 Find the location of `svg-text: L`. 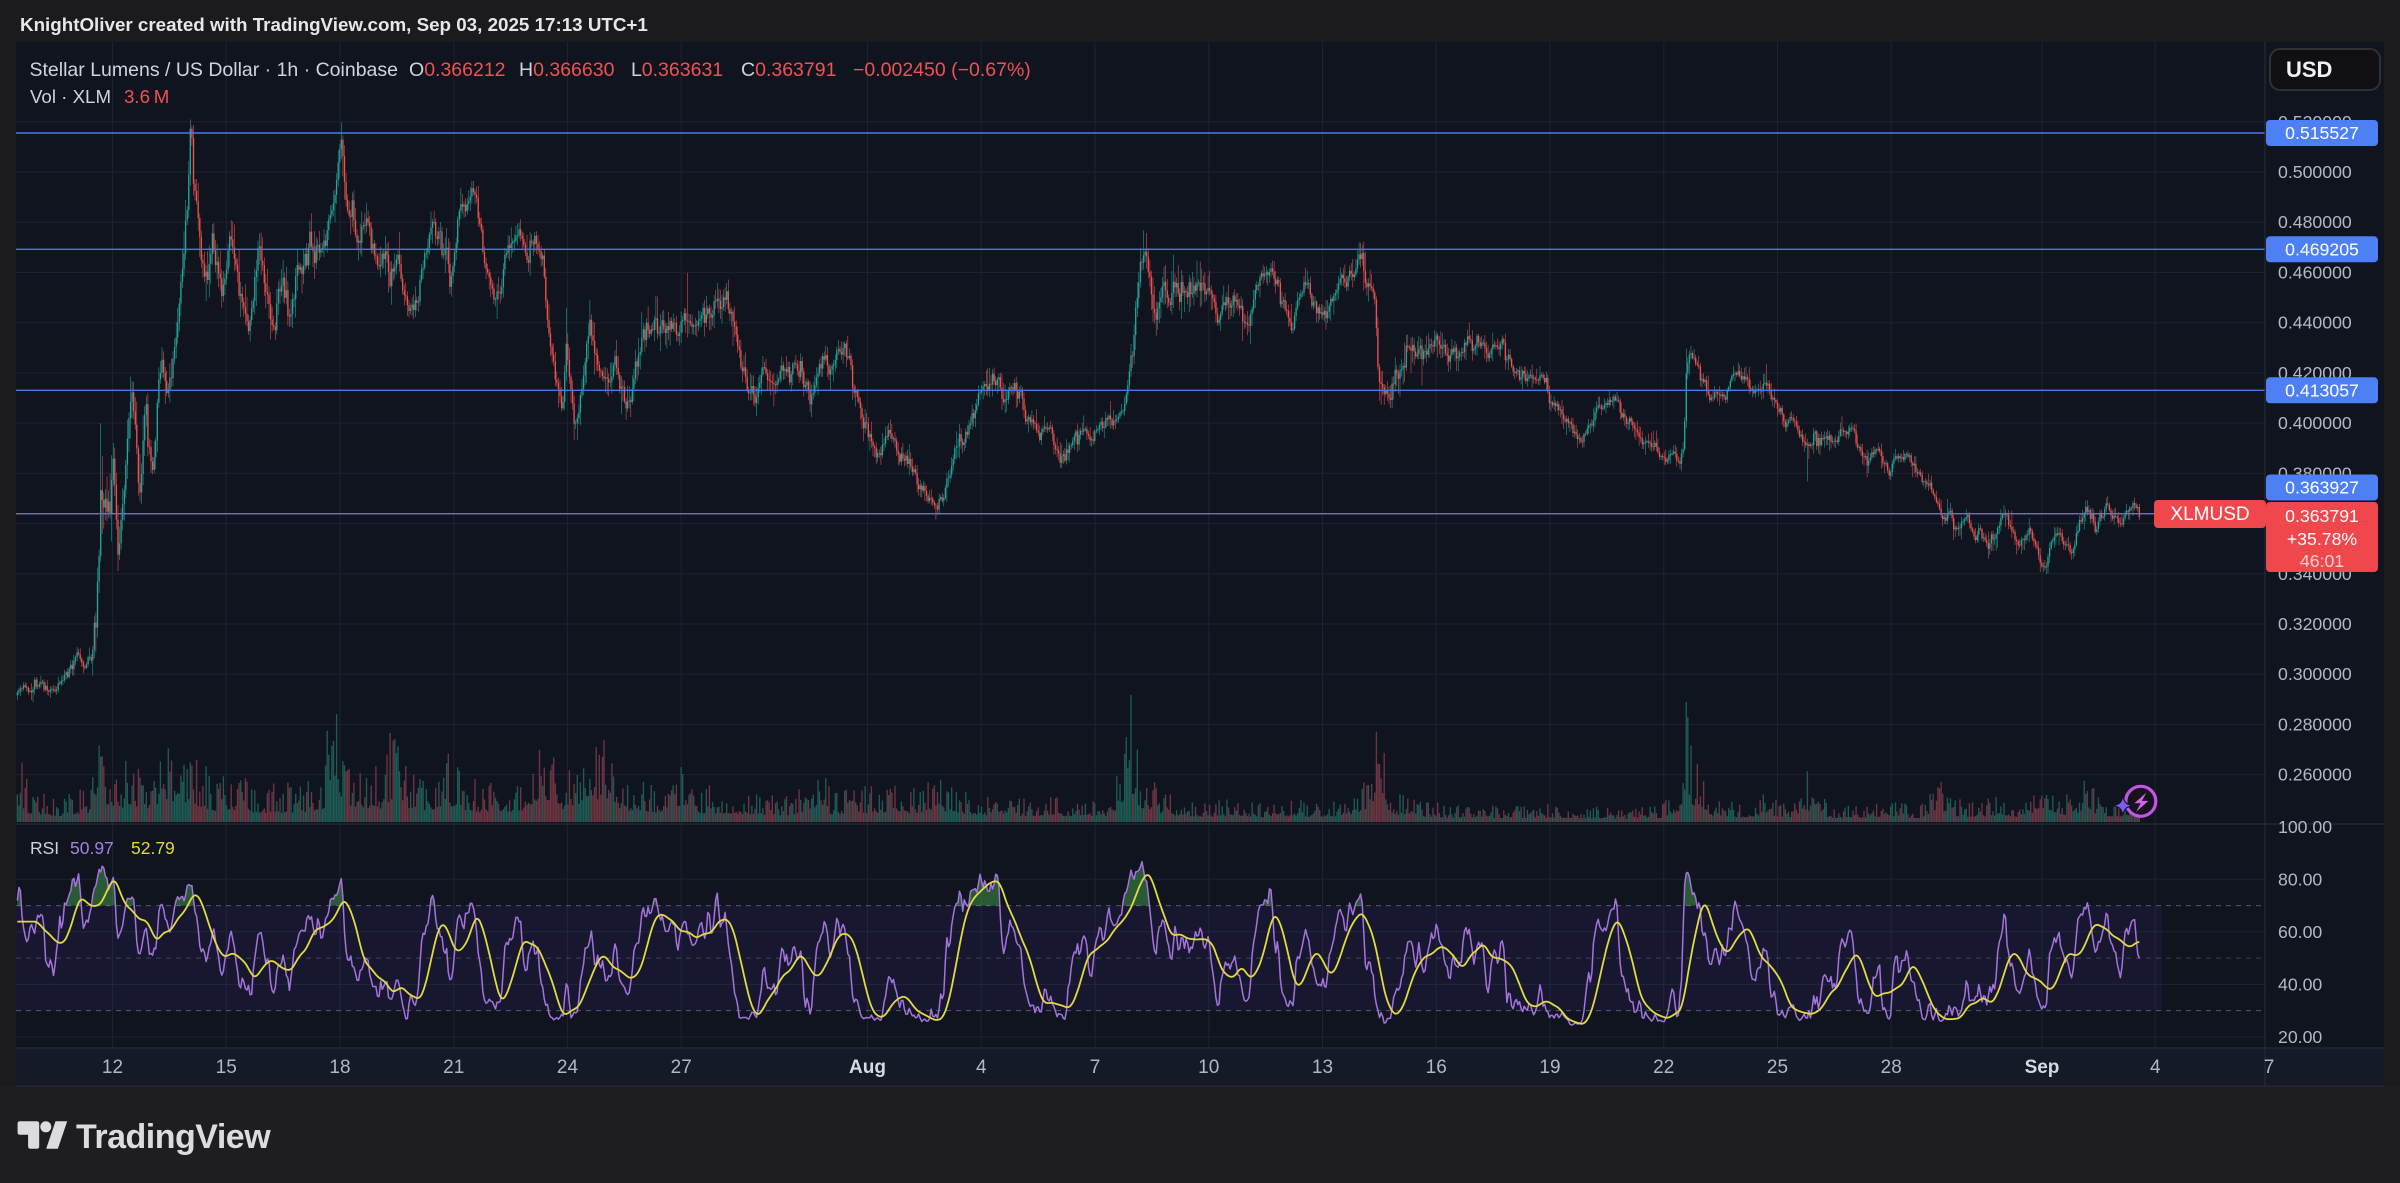

svg-text: L is located at coordinates (636, 70).